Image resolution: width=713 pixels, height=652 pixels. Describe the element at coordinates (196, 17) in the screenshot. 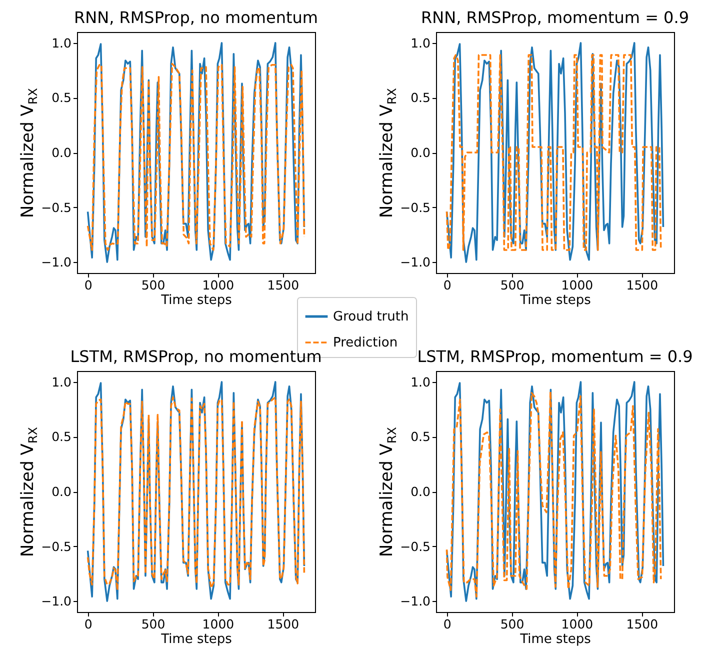

I see `chart-title: RNN, RMSProp, no momentum` at that location.